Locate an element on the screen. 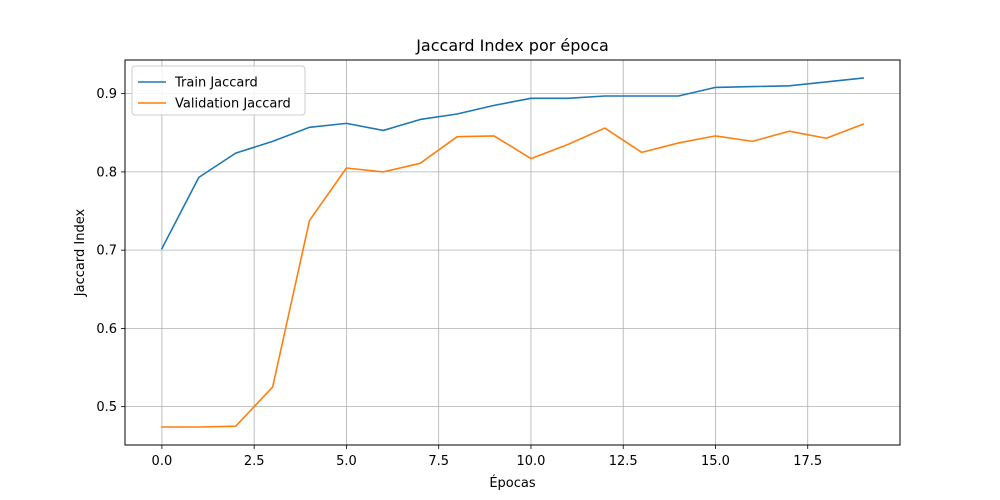  x-tick-label: 5.0 is located at coordinates (346, 461).